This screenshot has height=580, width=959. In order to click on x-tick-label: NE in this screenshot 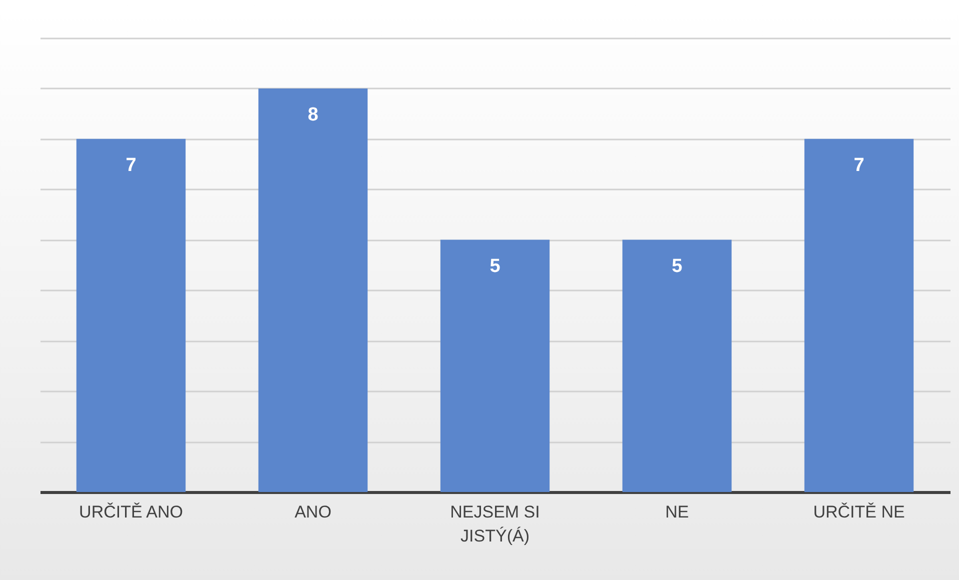, I will do `click(677, 512)`.